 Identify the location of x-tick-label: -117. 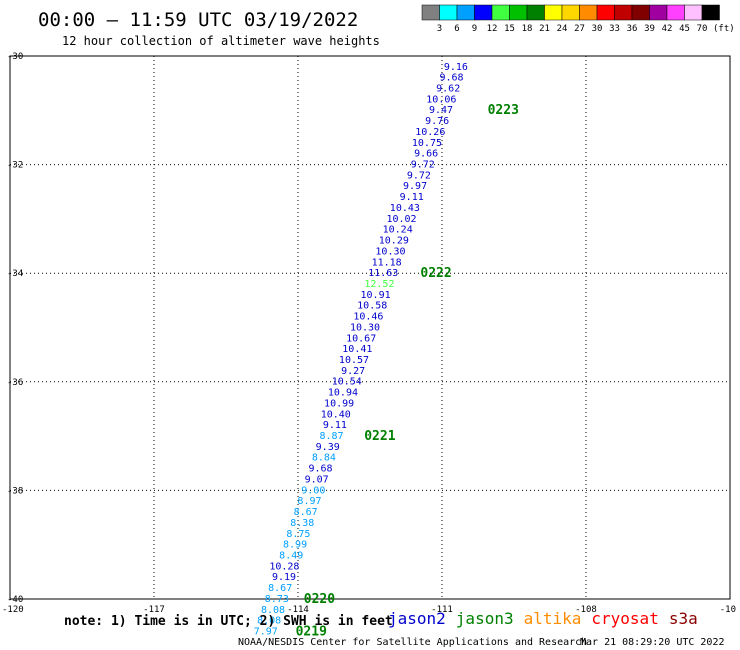
(154, 610).